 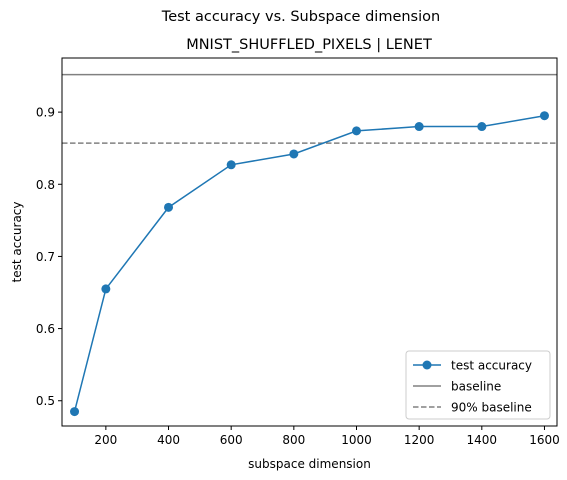 I want to click on x-tick-label-1600: 1600, so click(x=544, y=440).